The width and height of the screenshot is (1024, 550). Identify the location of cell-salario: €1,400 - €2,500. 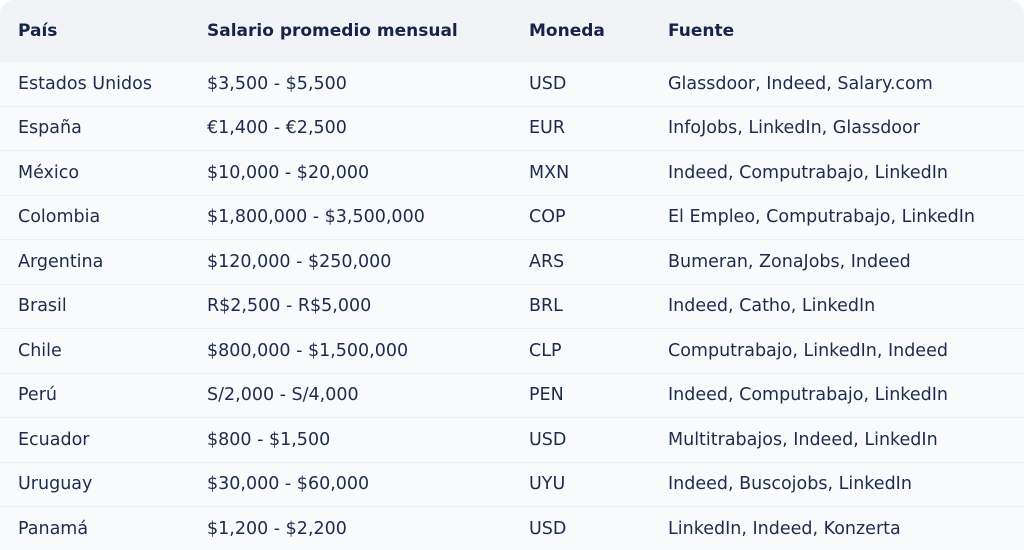
(350, 128).